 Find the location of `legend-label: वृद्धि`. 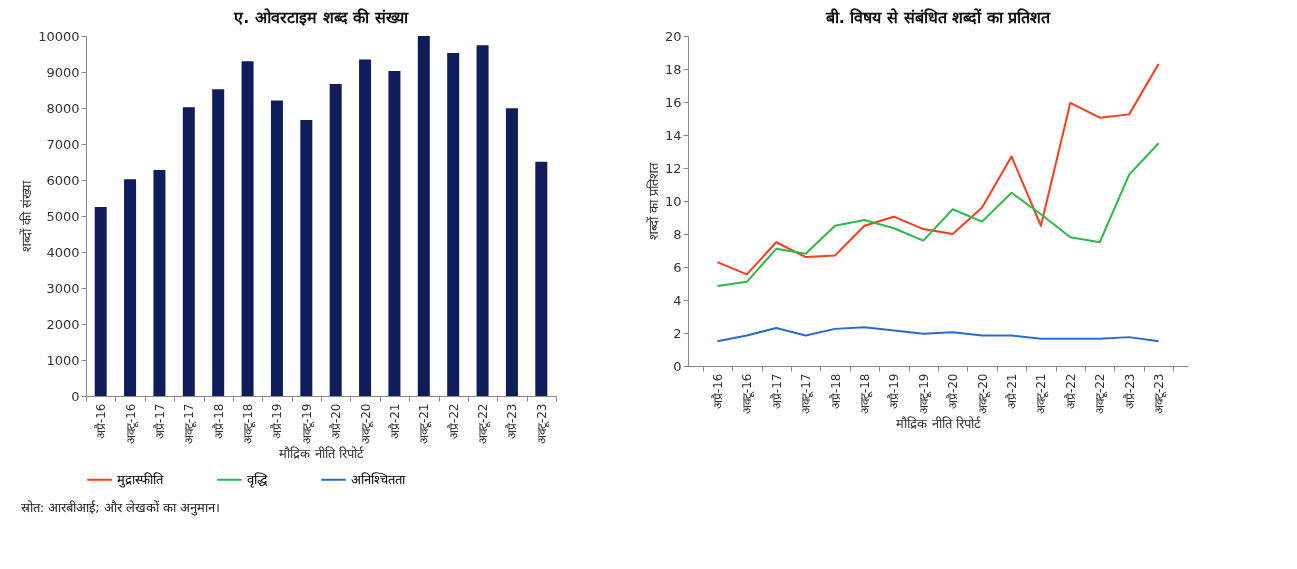

legend-label: वृद्धि is located at coordinates (257, 479).